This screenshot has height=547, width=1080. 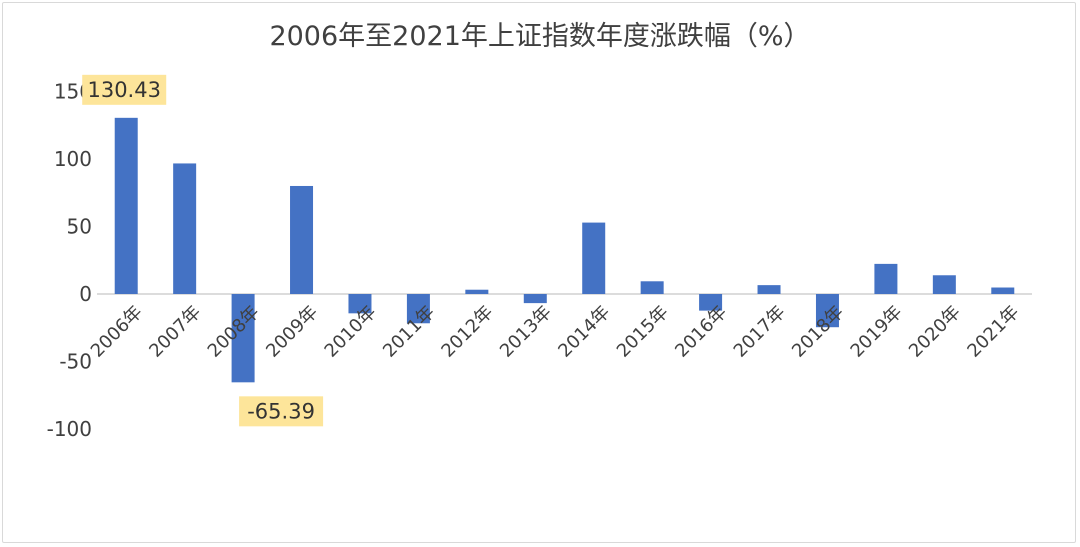 I want to click on x-tick-label: 2015年, so click(x=643, y=332).